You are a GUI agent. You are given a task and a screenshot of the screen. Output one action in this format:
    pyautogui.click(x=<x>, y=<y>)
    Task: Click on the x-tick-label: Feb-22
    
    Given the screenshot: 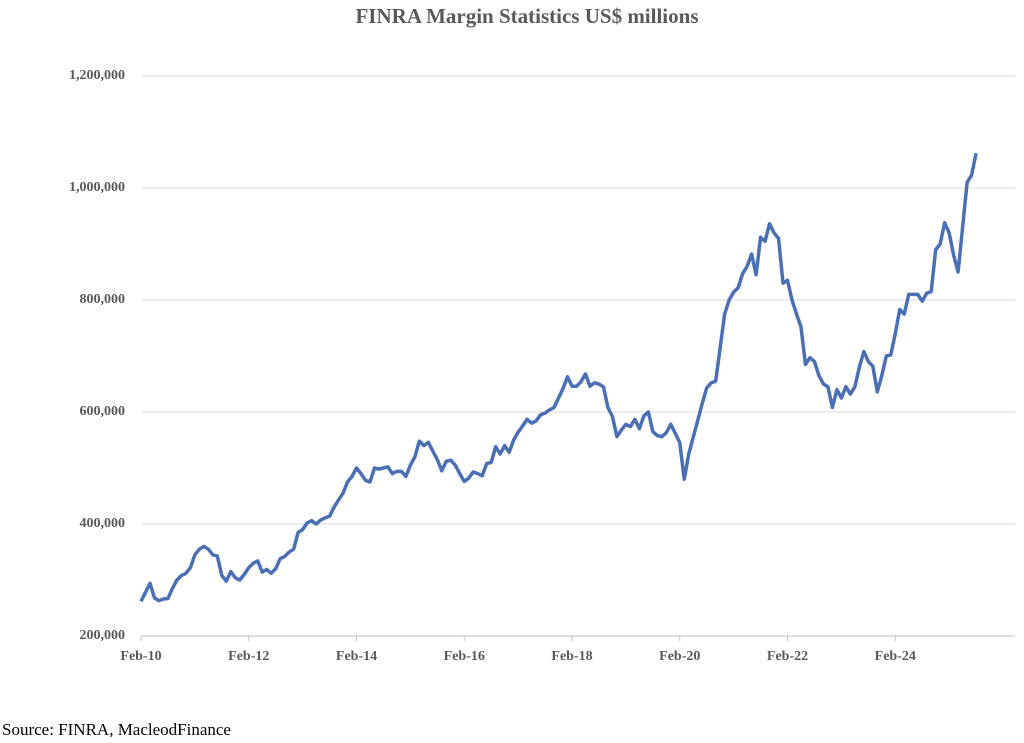 What is the action you would take?
    pyautogui.click(x=787, y=656)
    